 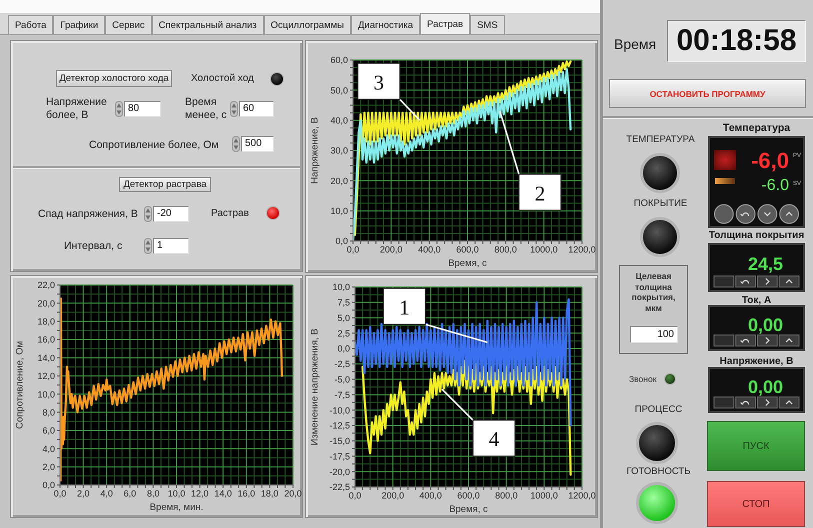 What do you see at coordinates (222, 79) in the screenshot?
I see `text: Холостой ход` at bounding box center [222, 79].